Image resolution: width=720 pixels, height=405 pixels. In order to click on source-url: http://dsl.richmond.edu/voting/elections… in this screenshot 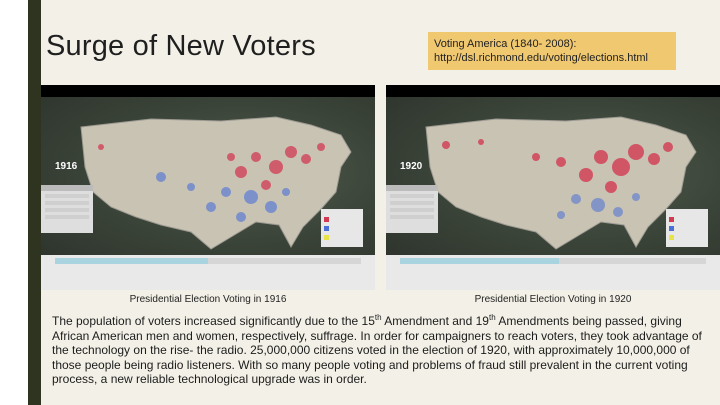, I will do `click(541, 58)`.